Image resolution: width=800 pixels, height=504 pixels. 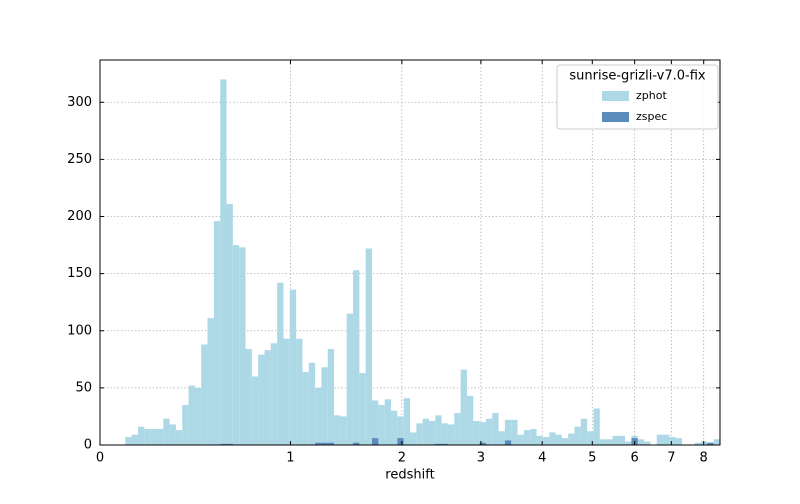 I want to click on y-tick-label: 50, so click(x=83, y=387).